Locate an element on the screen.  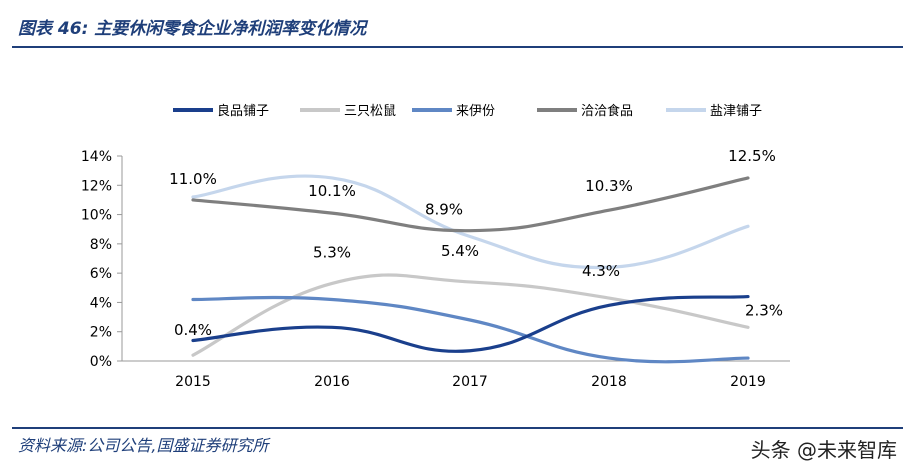
y-tick-label: 8% is located at coordinates (101, 245).